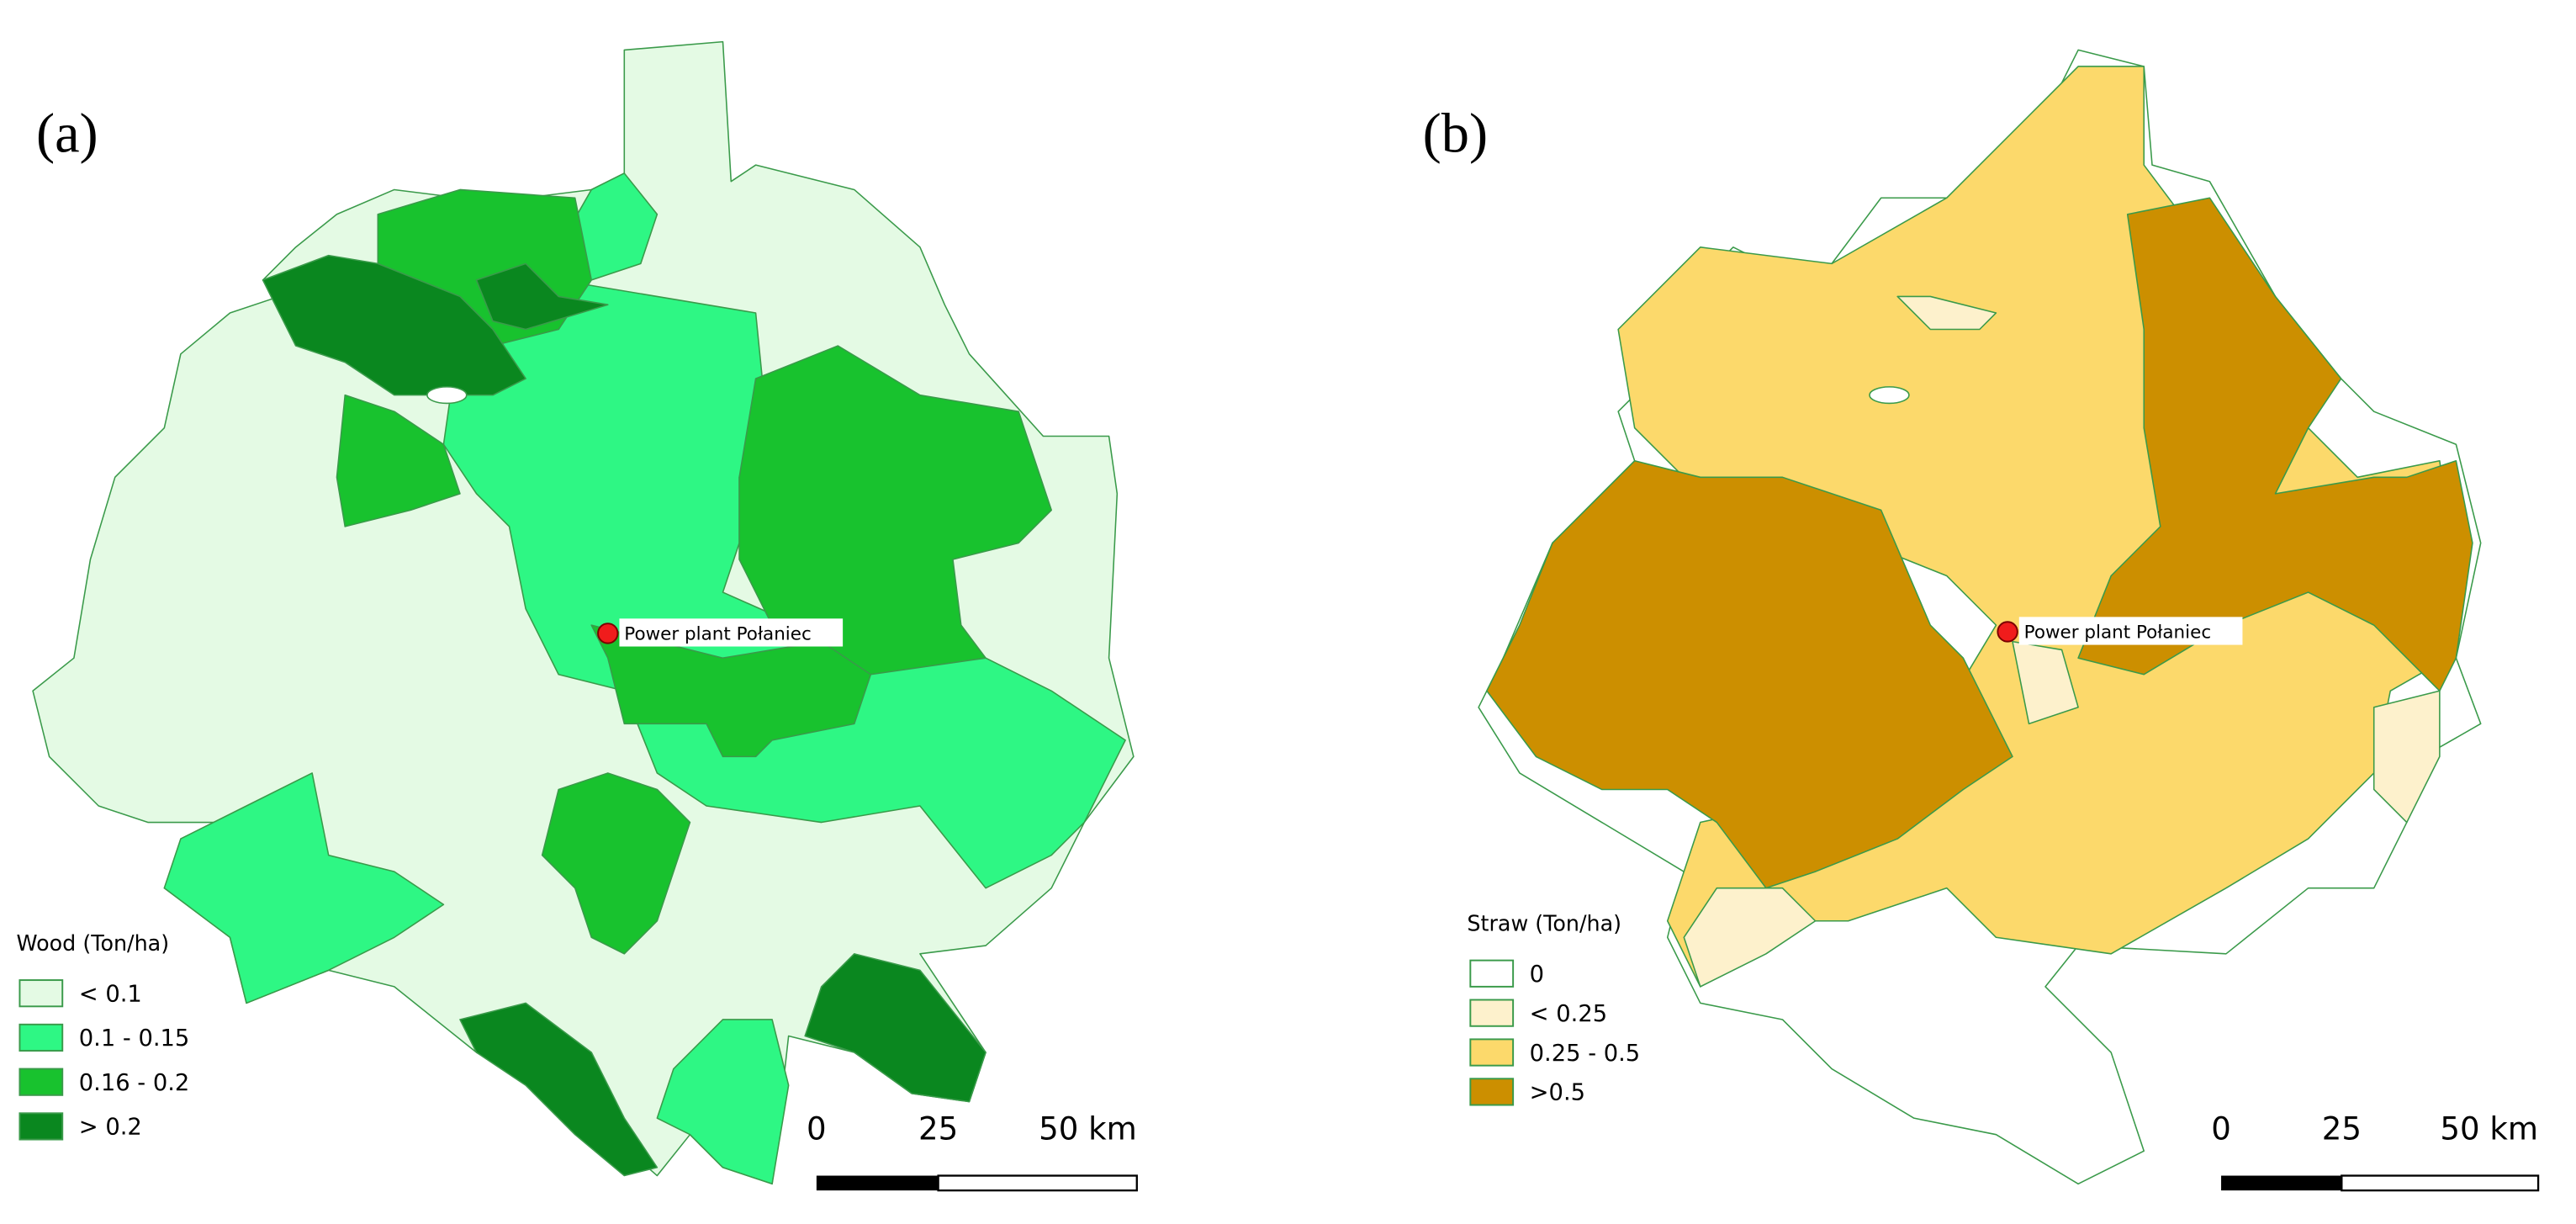 The width and height of the screenshot is (2576, 1224). Describe the element at coordinates (1557, 1093) in the screenshot. I see `legend-item: >0.5` at that location.